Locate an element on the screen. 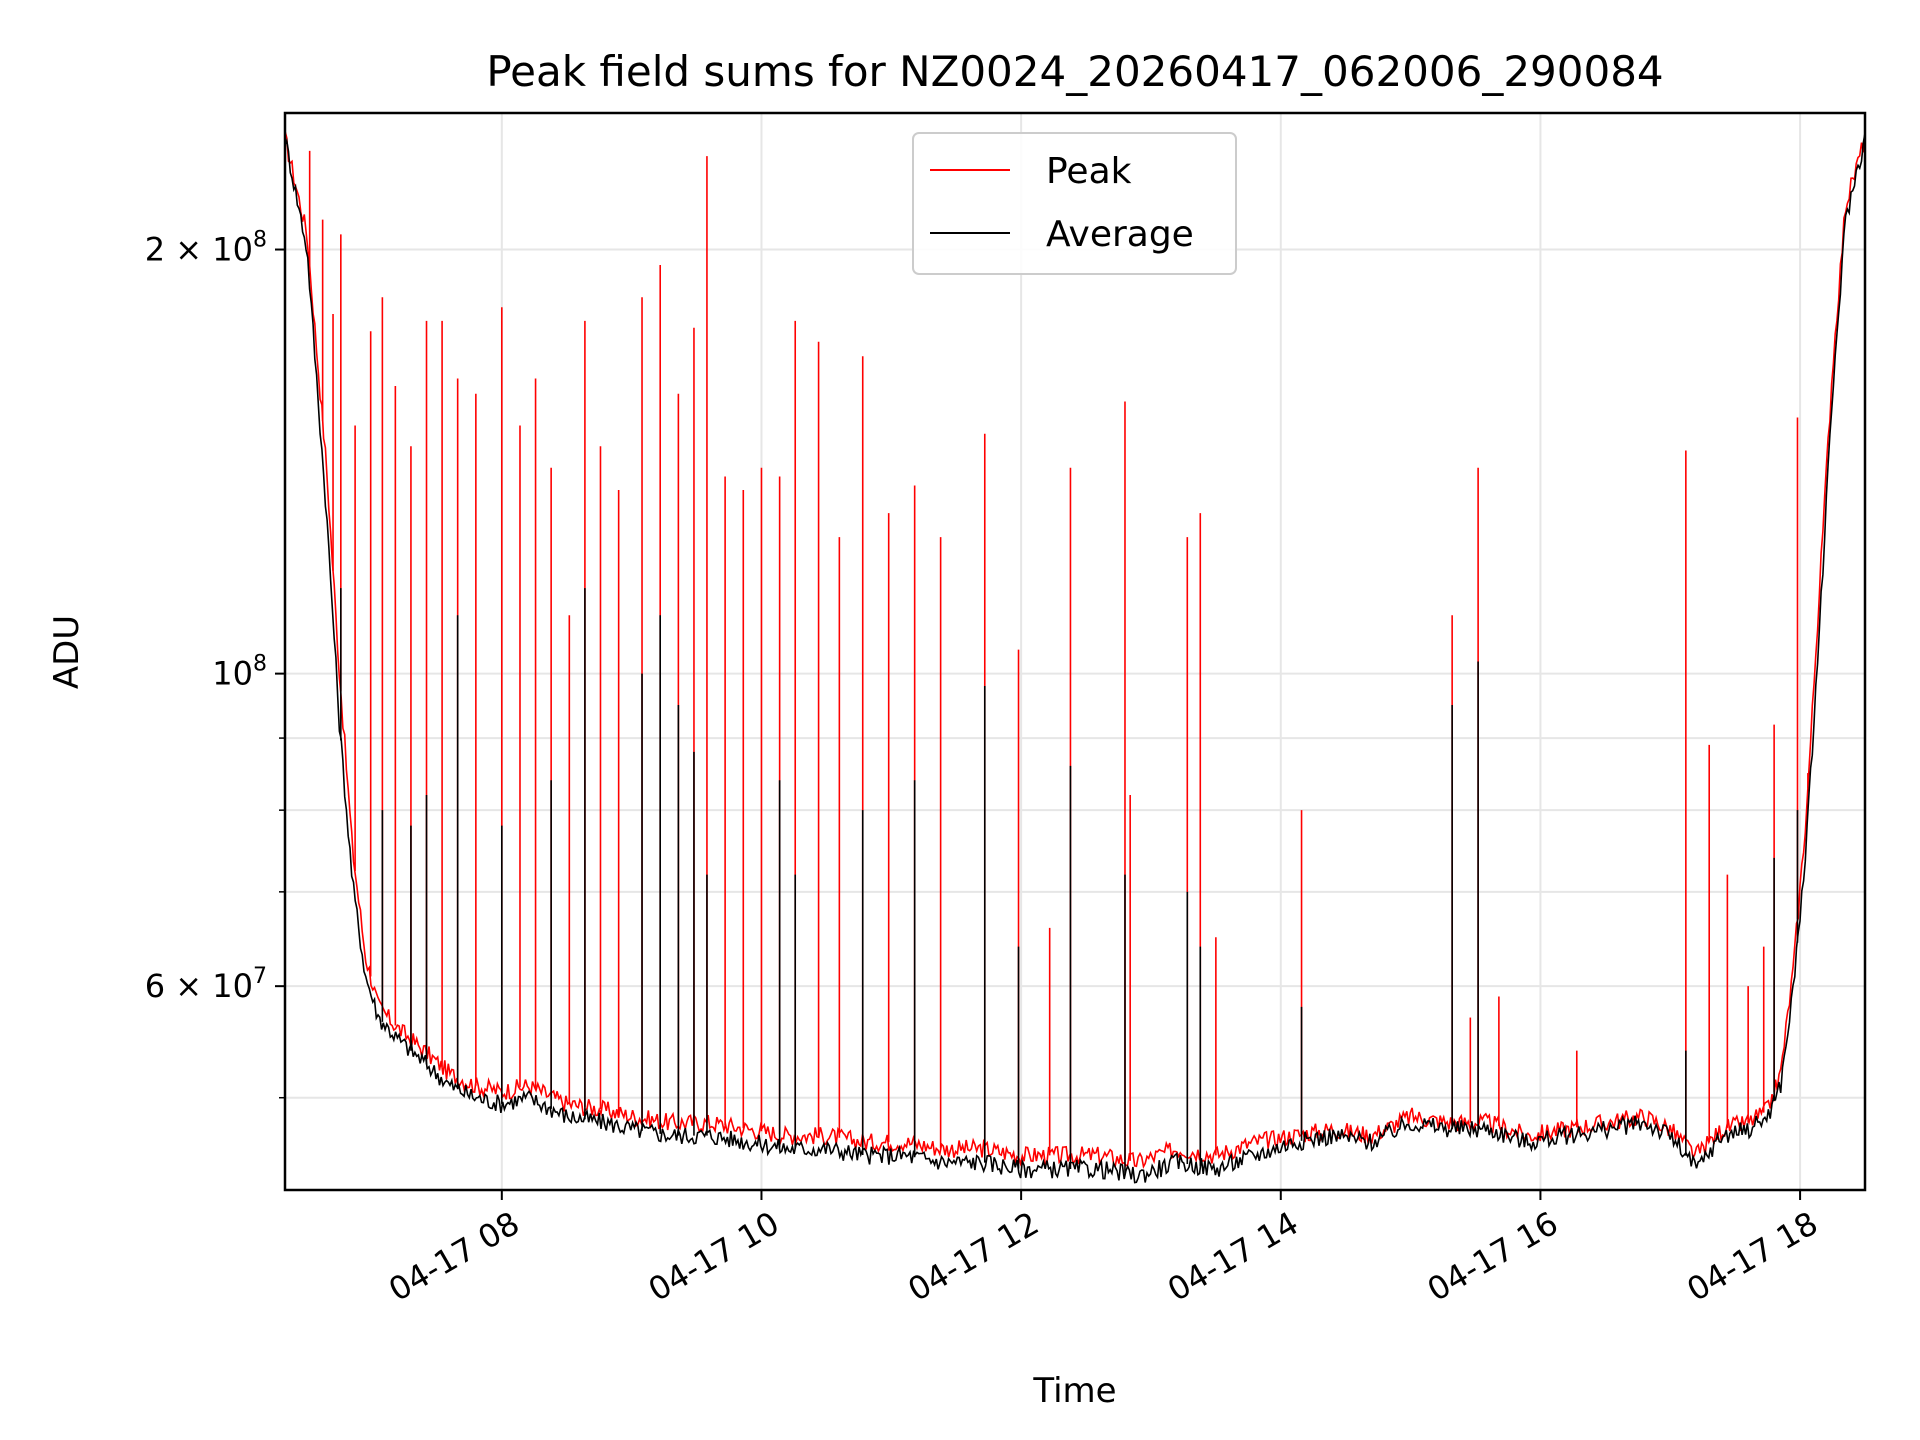 The width and height of the screenshot is (1920, 1440). legend-box is located at coordinates (1074, 203).